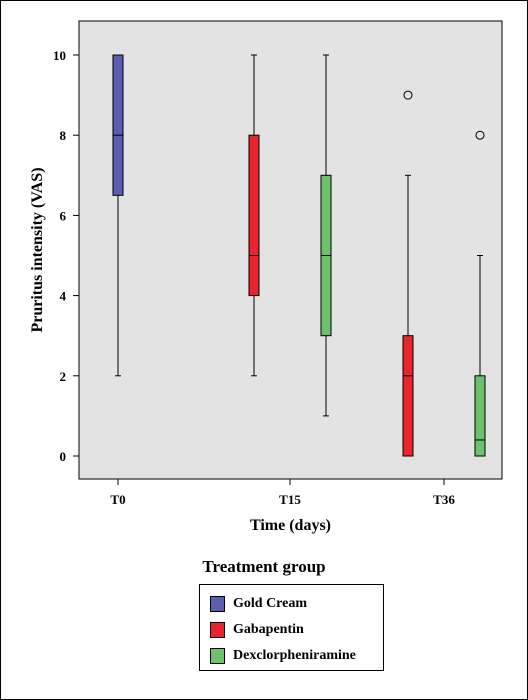 This screenshot has width=528, height=700. Describe the element at coordinates (444, 499) in the screenshot. I see `x-tick-label: T36` at that location.